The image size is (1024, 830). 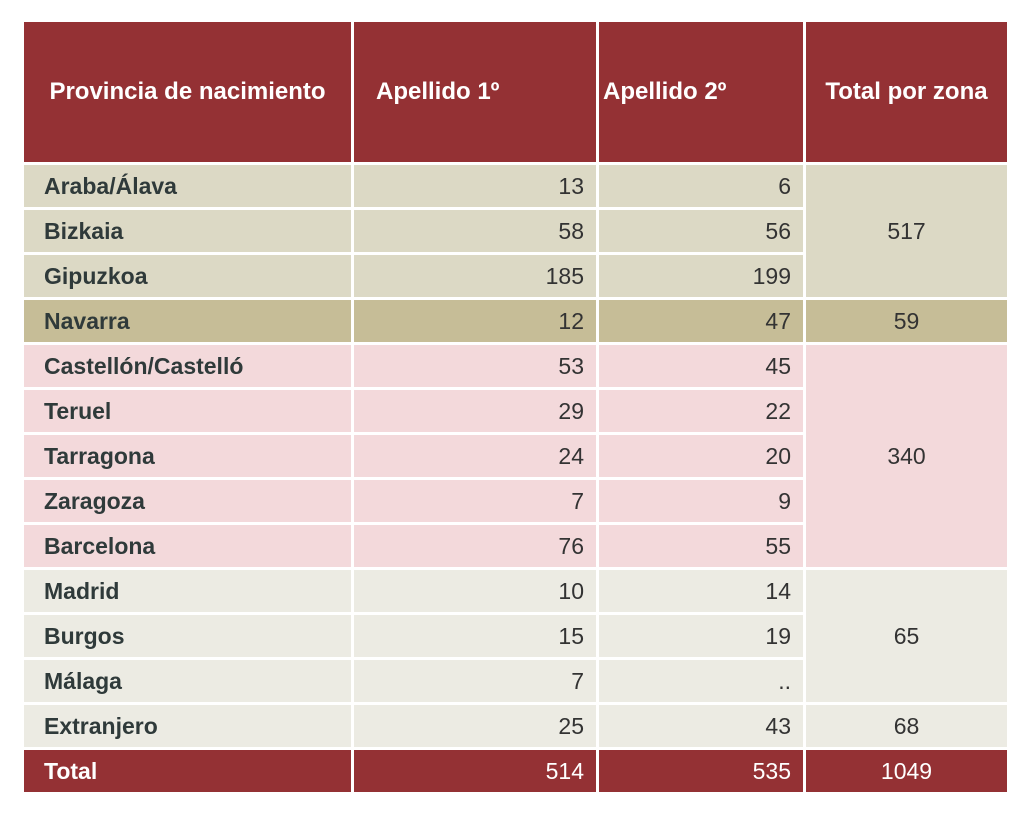 What do you see at coordinates (906, 636) in the screenshot?
I see `cell-total-zona: 65` at bounding box center [906, 636].